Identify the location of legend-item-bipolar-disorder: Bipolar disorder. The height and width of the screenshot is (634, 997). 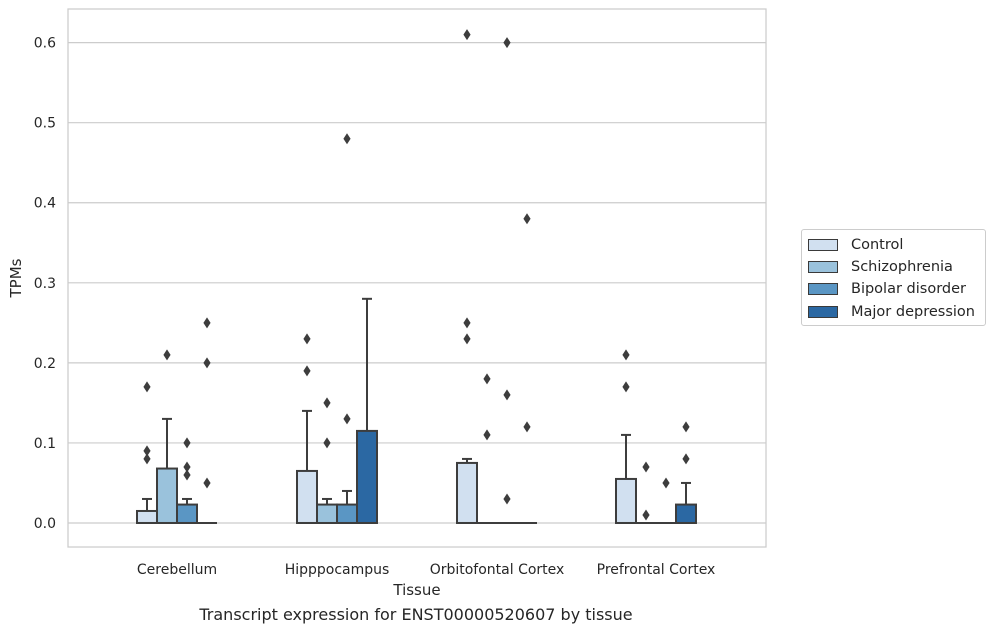
(887, 289).